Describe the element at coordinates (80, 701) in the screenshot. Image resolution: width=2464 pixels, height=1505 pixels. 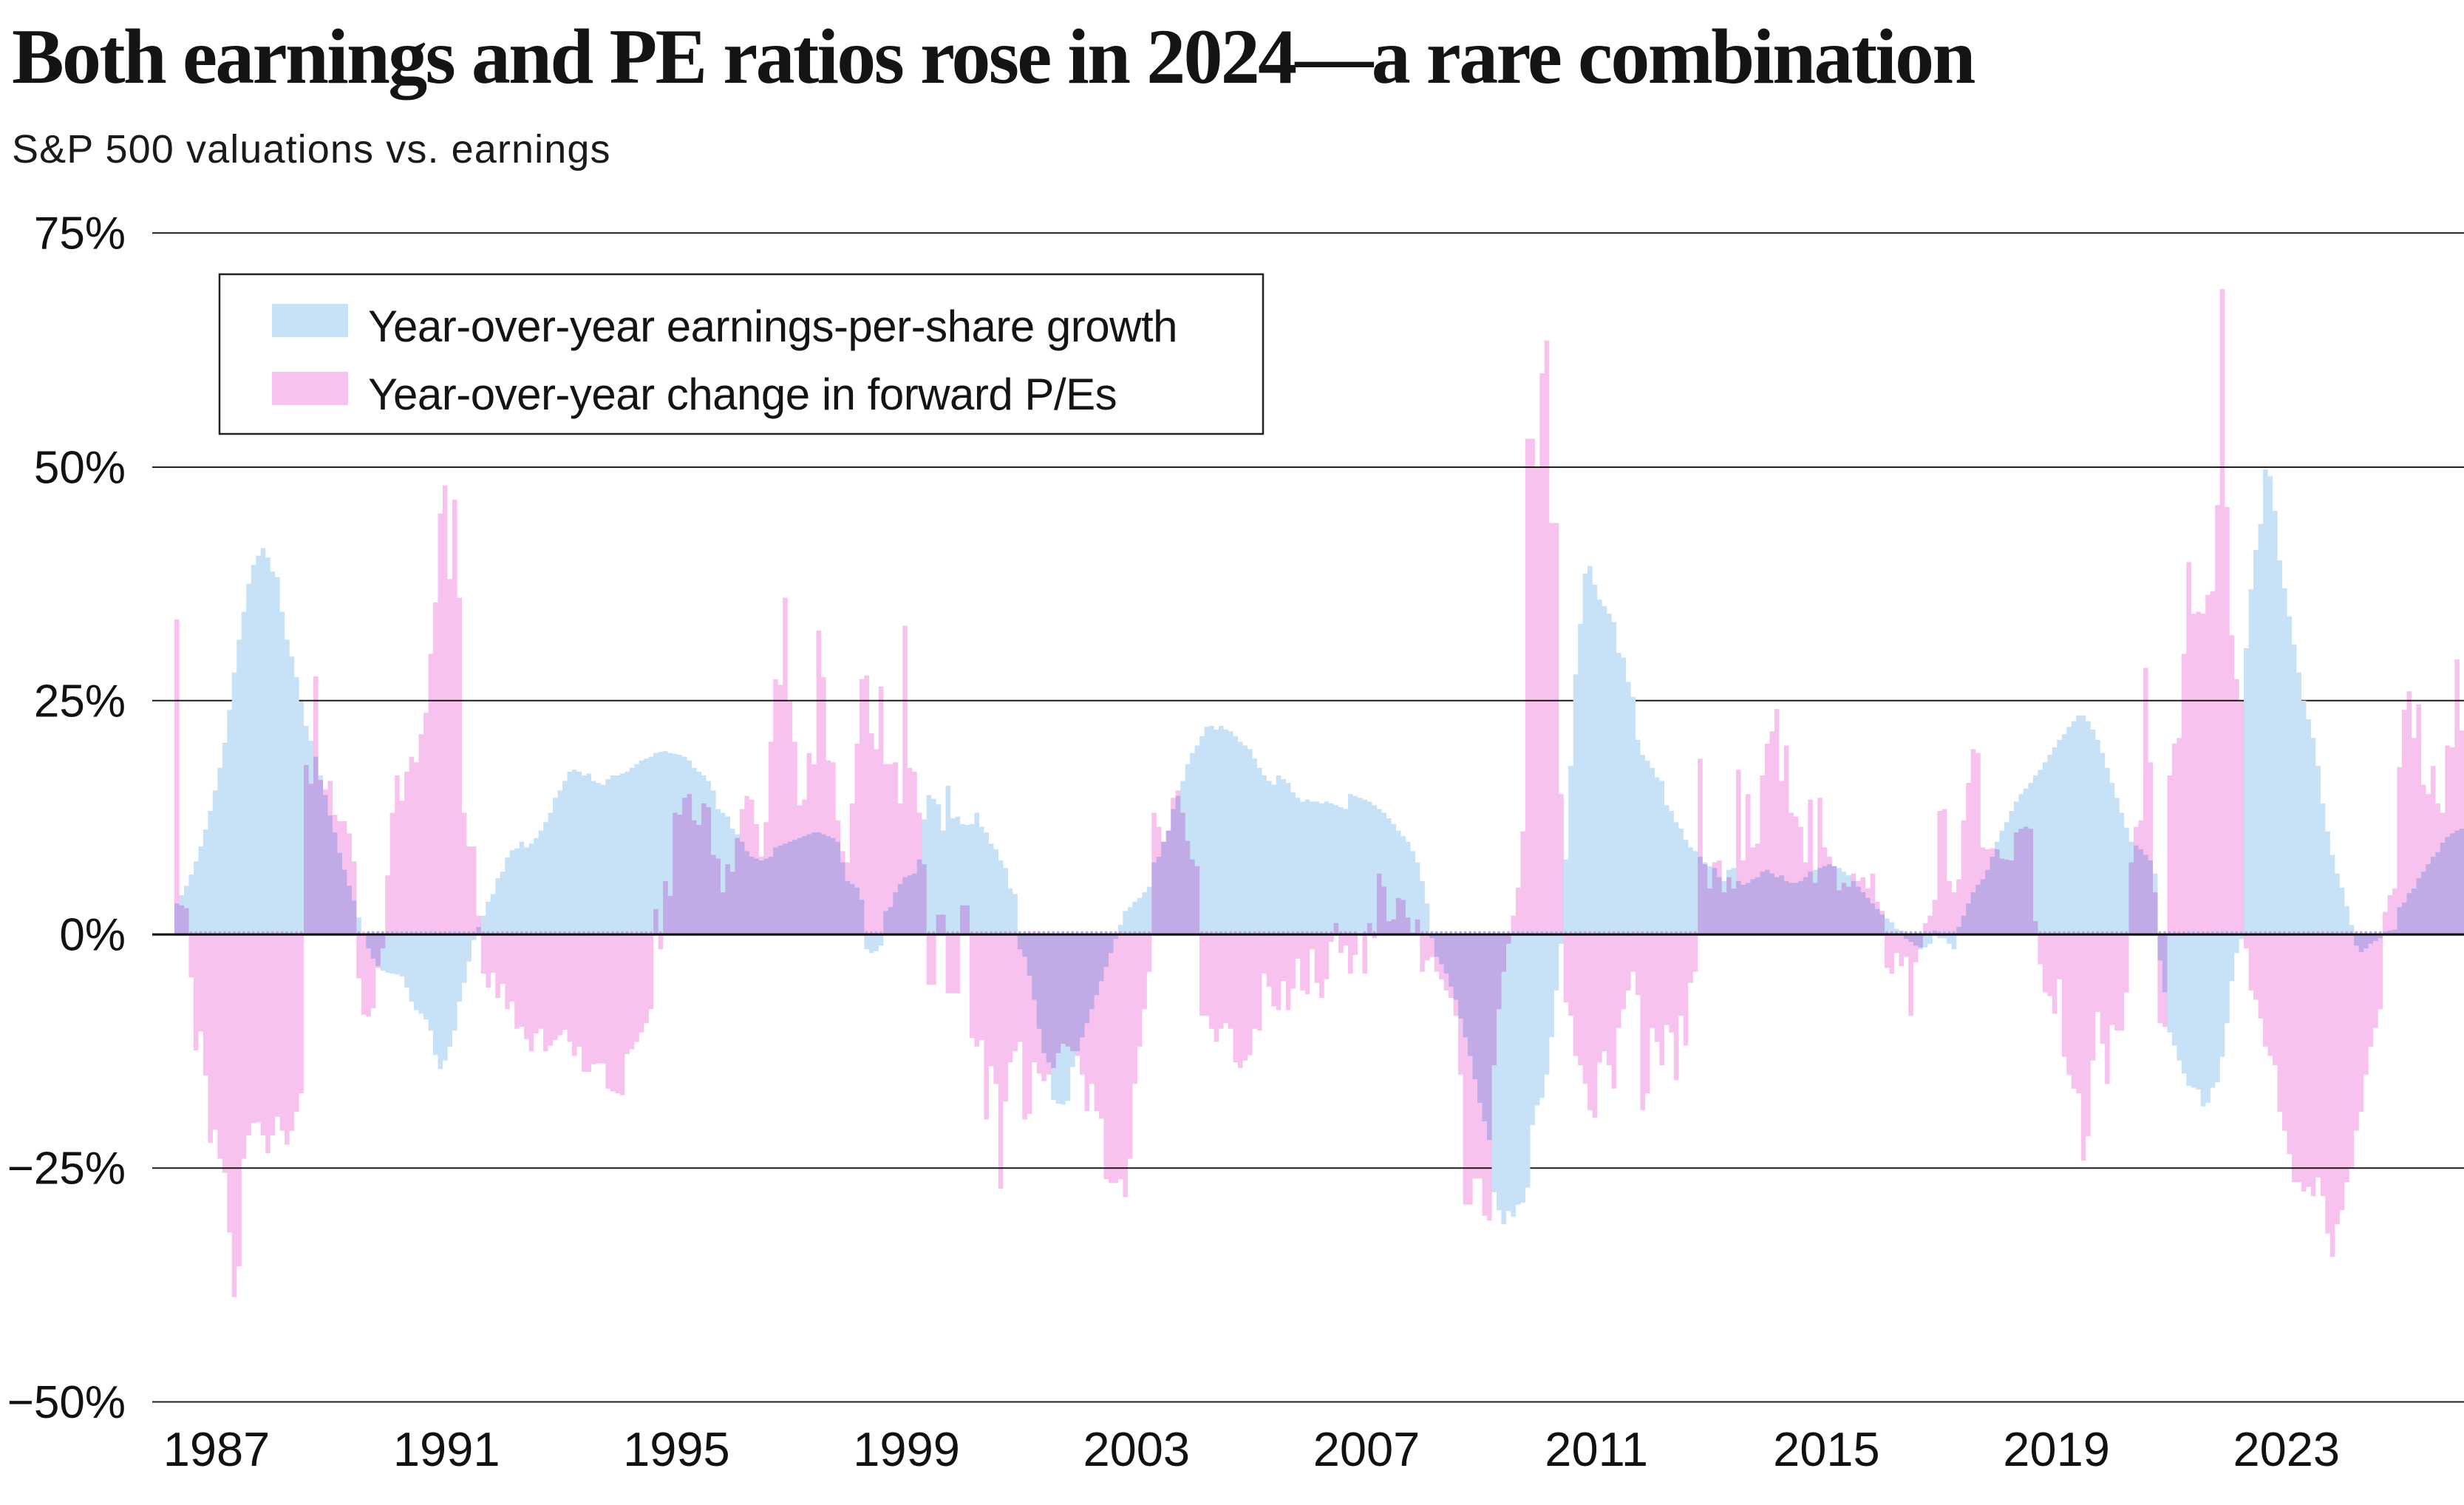
I see `svg-text: 25%` at that location.